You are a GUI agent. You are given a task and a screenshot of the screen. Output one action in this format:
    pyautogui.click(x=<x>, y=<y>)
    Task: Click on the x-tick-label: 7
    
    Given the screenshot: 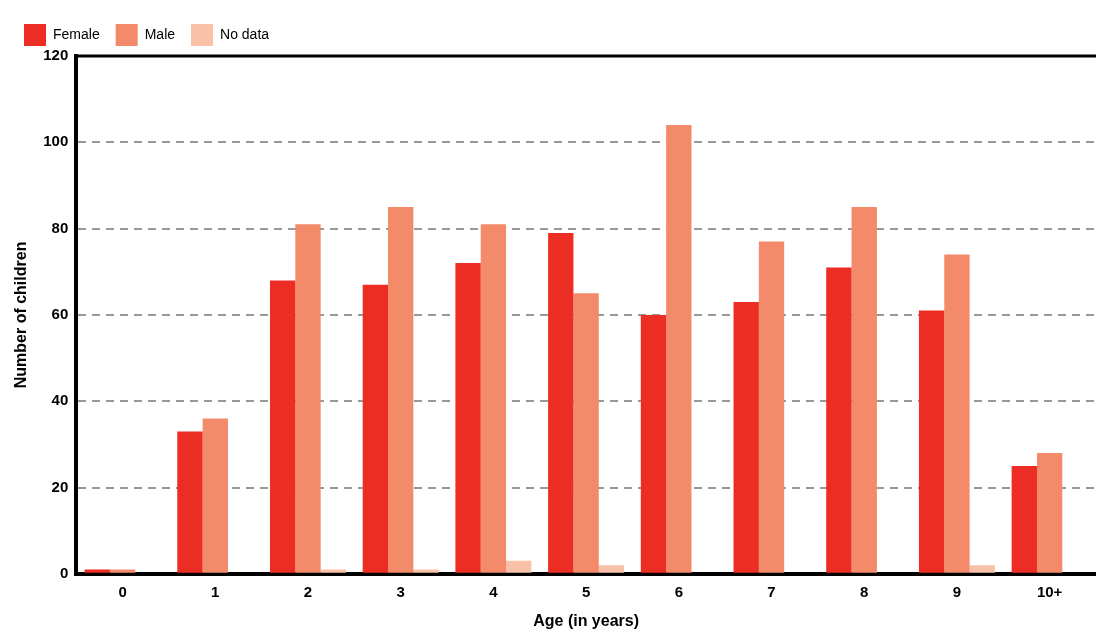 What is the action you would take?
    pyautogui.click(x=771, y=591)
    